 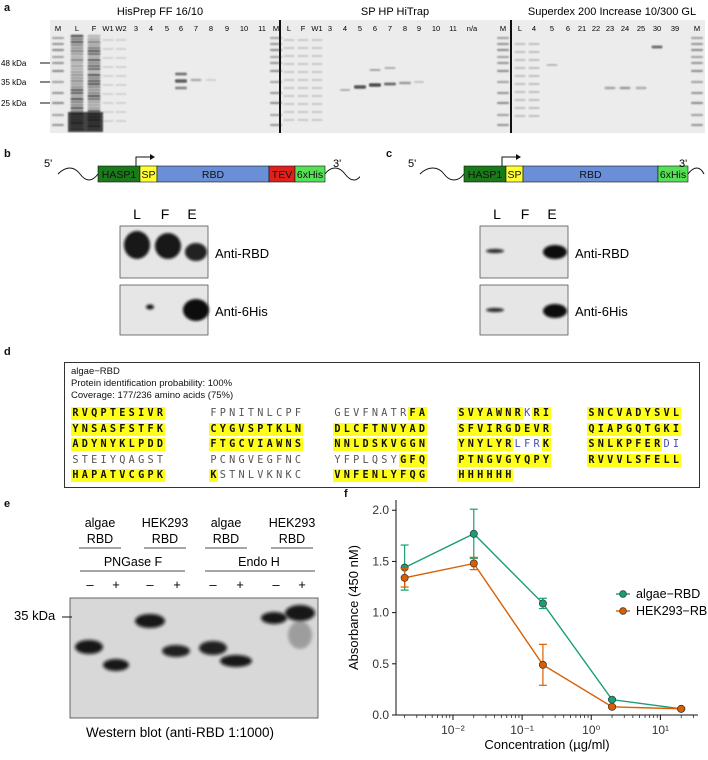 What do you see at coordinates (453, 730) in the screenshot?
I see `x-tick-label: 10⁻²` at bounding box center [453, 730].